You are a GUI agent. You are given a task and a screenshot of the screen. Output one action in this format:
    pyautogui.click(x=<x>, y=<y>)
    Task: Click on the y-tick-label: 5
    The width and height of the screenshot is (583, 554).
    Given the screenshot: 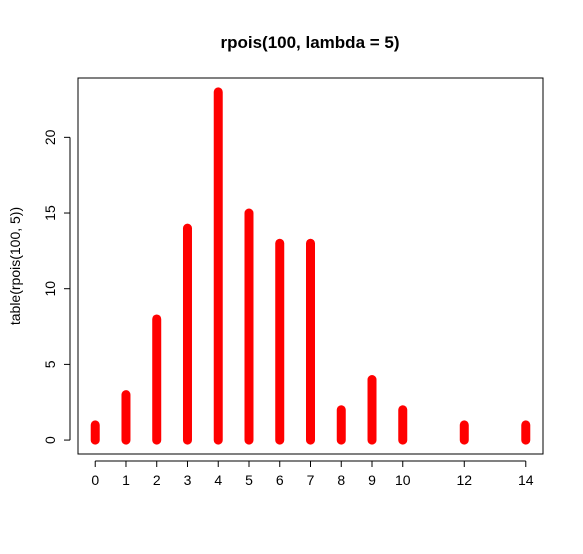 What is the action you would take?
    pyautogui.click(x=50, y=364)
    